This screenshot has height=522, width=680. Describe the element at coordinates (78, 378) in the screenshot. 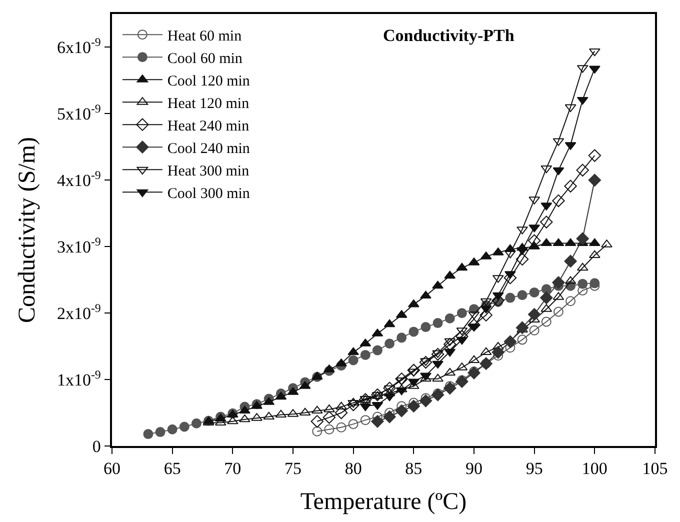

I see `y-tick-label: 1x10$^{-9}$` at that location.